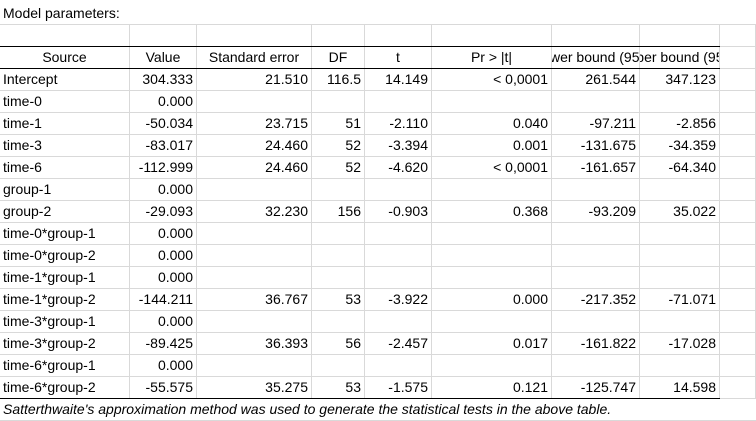 The height and width of the screenshot is (421, 756). I want to click on value-cell: 0.001, so click(492, 146).